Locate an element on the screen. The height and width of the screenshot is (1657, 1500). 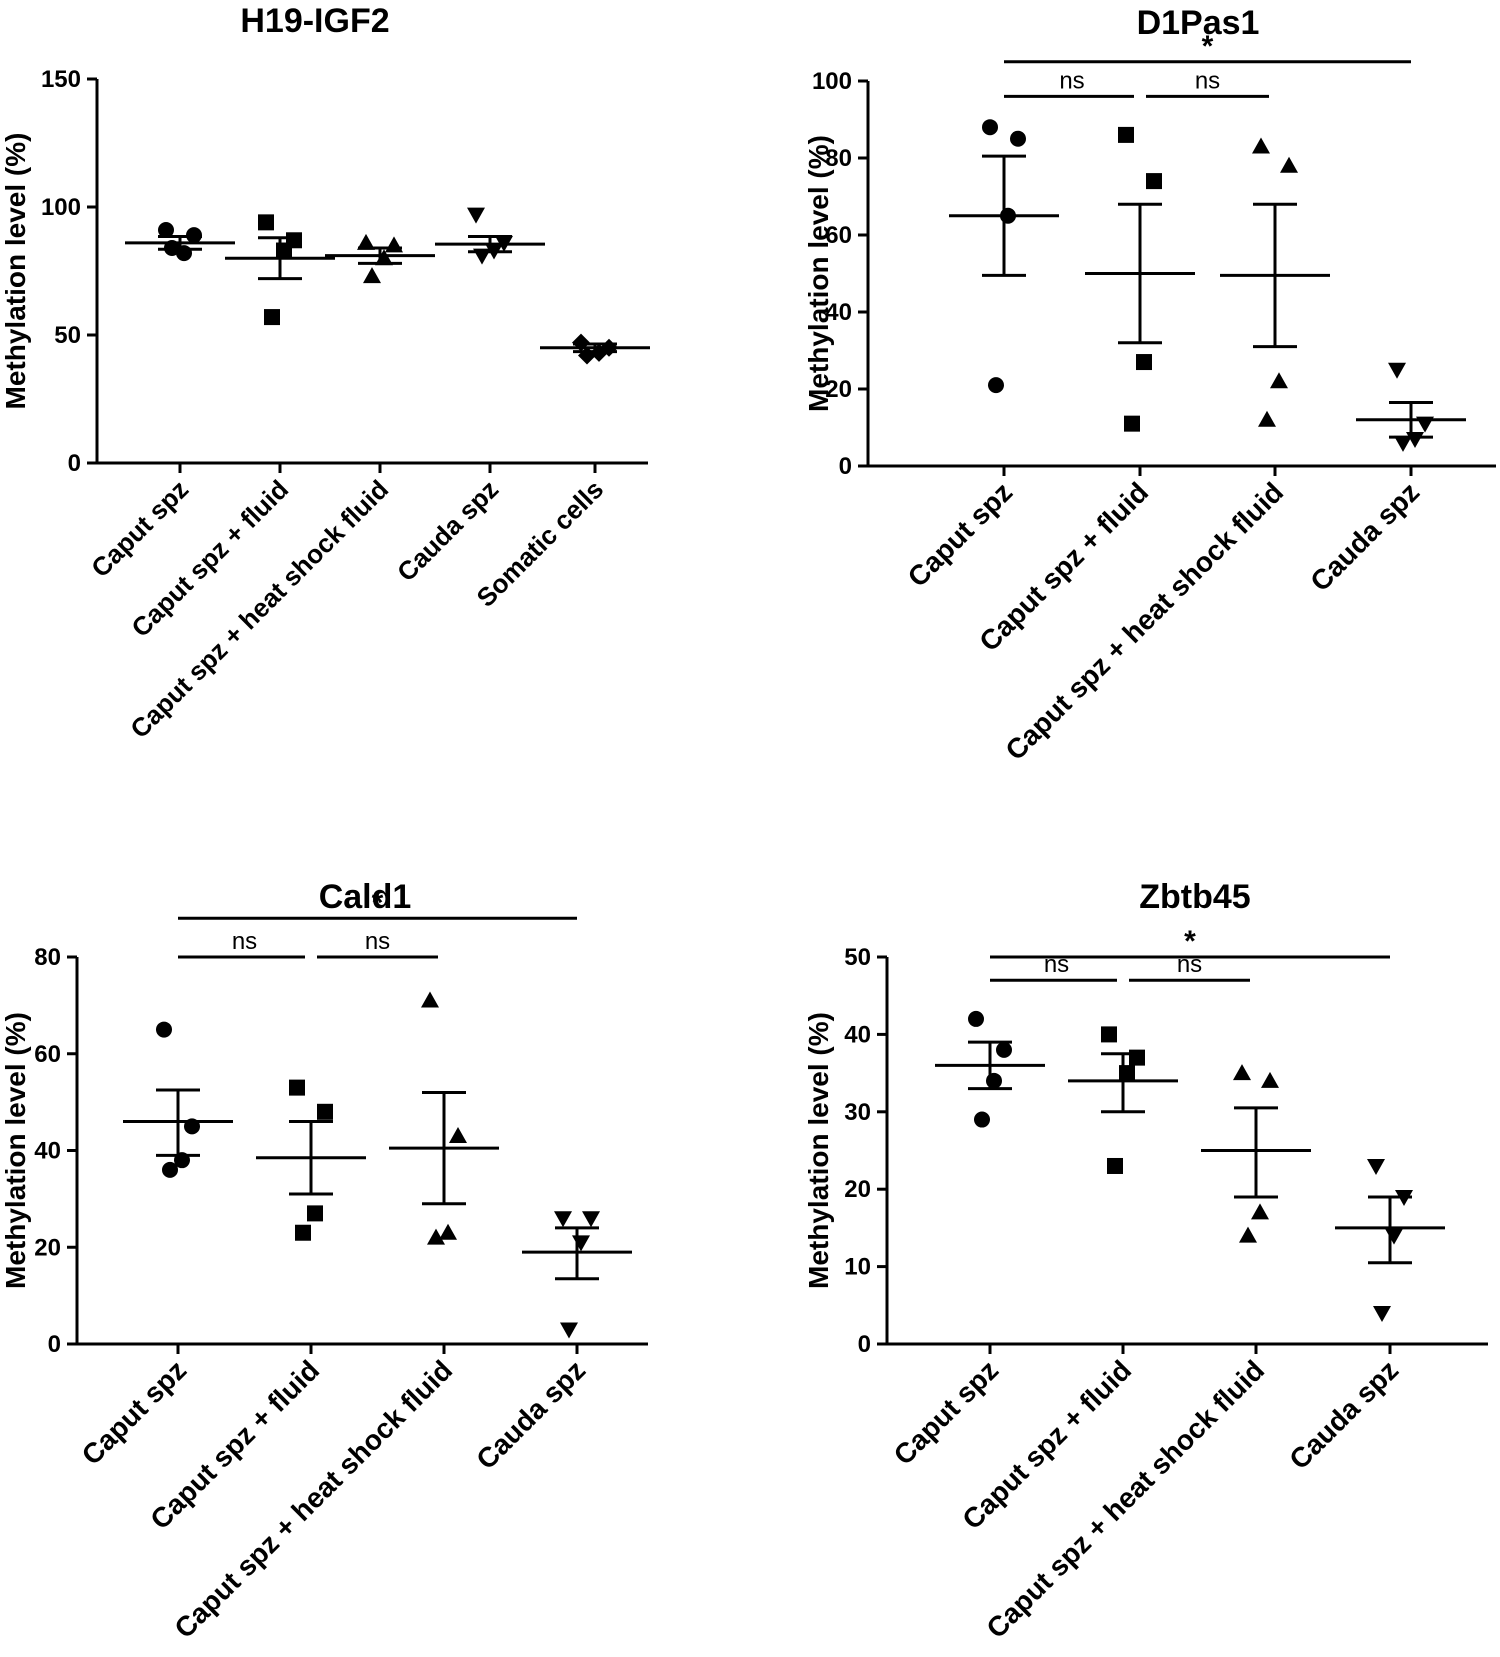
y-tick-label: 30 is located at coordinates (857, 1112).